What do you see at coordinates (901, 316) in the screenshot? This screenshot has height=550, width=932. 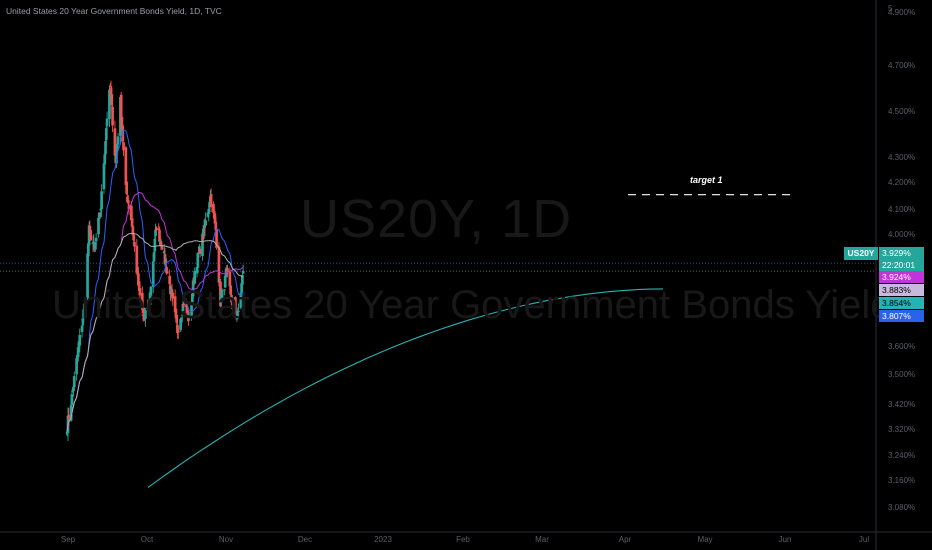 I see `price-tag: 3.807%` at bounding box center [901, 316].